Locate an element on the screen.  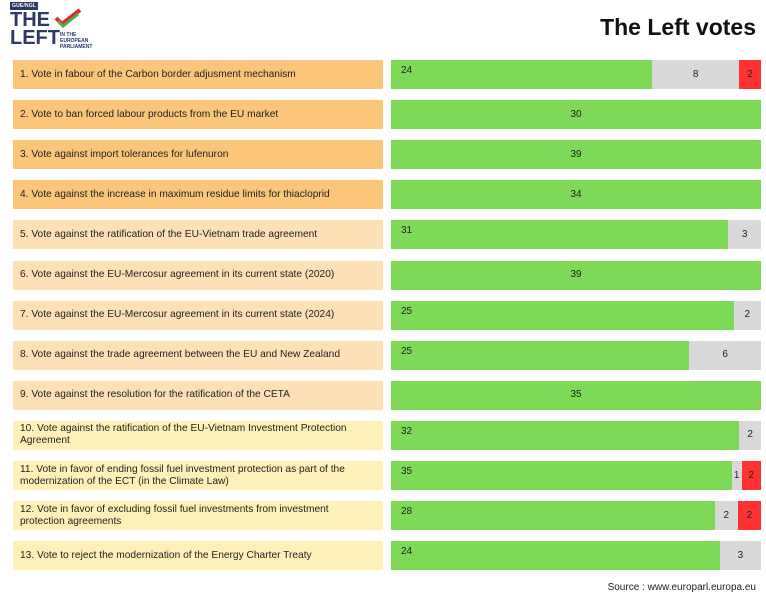
source-note: Source : www.europarl.europa.eu is located at coordinates (681, 587).